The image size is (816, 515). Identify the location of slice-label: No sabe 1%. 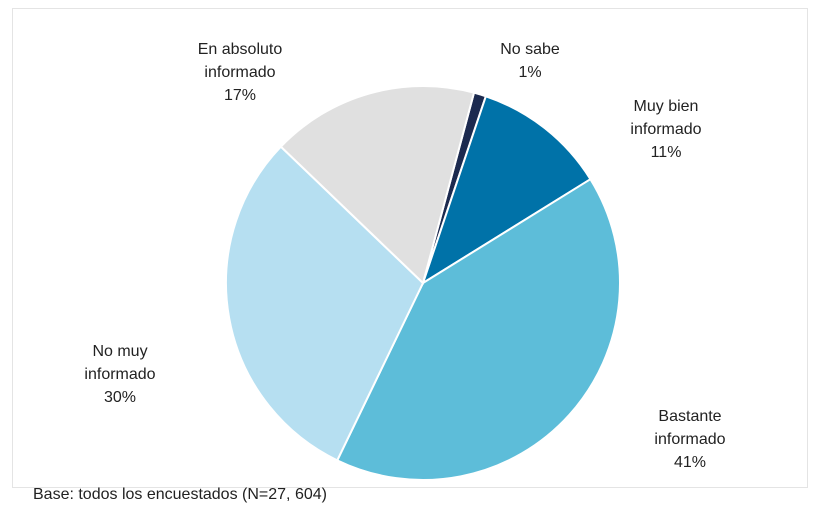
(530, 61).